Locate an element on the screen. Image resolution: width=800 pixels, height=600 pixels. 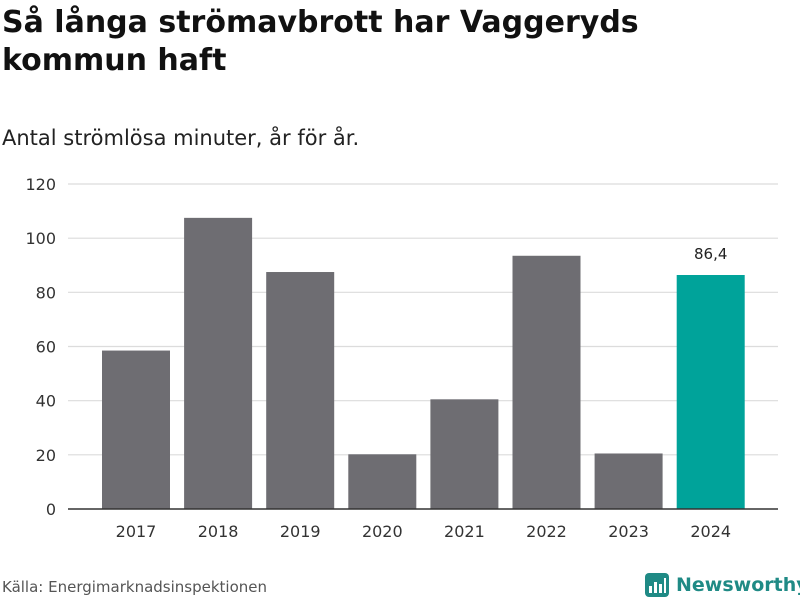
x-tick-label: 2023 is located at coordinates (628, 531).